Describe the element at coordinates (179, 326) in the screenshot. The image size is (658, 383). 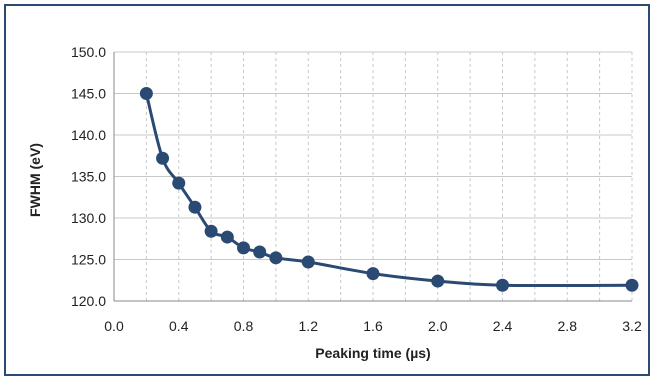
I see `x-tick-label: 0.4` at that location.